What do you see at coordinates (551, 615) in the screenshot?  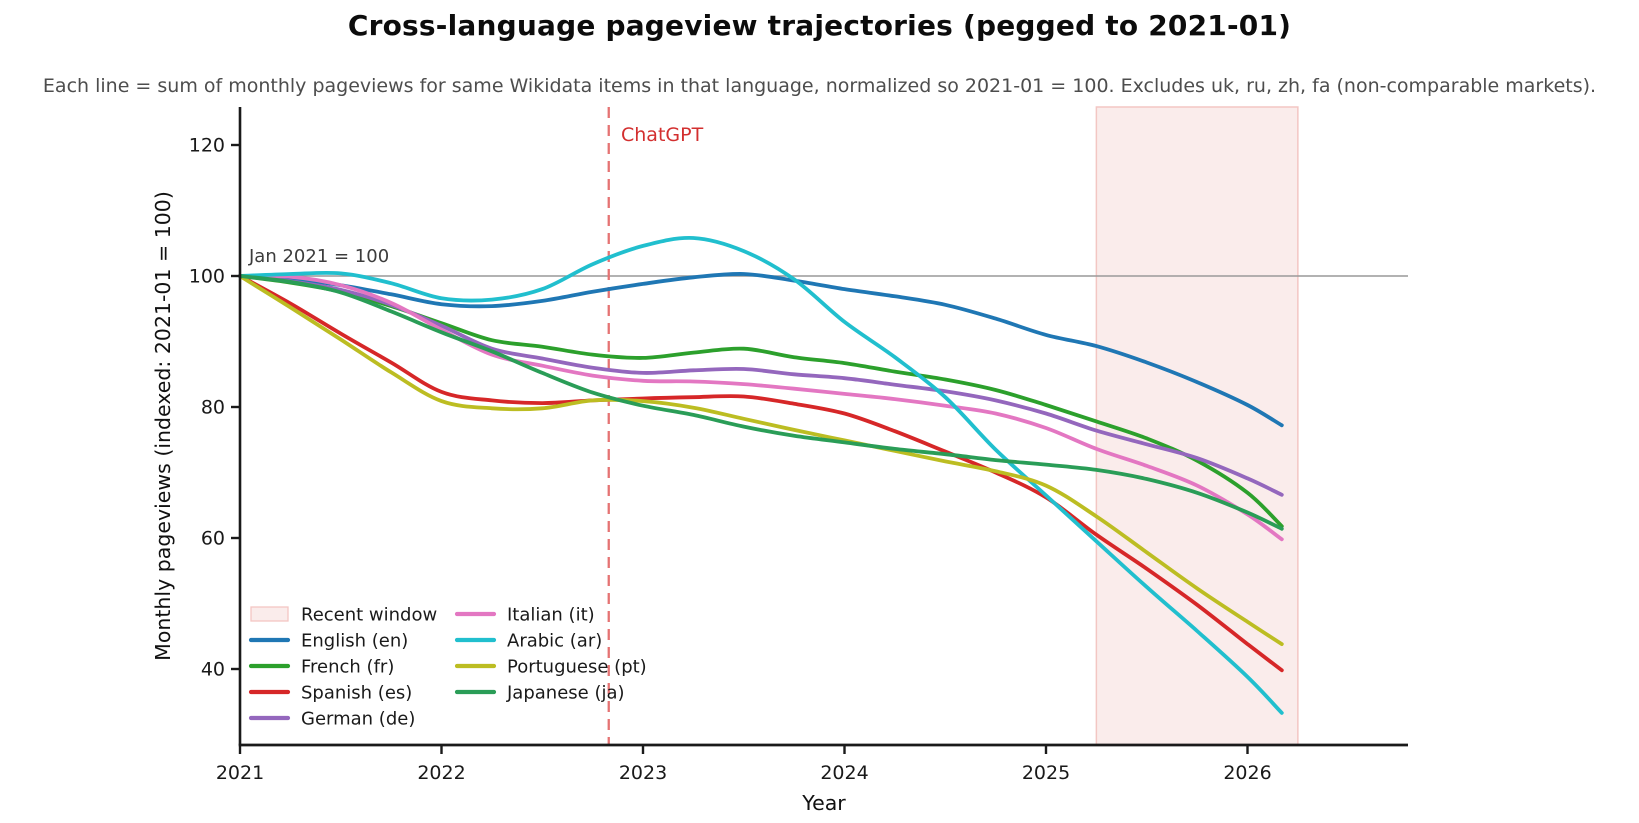 I see `legend-label: Italian (it)` at bounding box center [551, 615].